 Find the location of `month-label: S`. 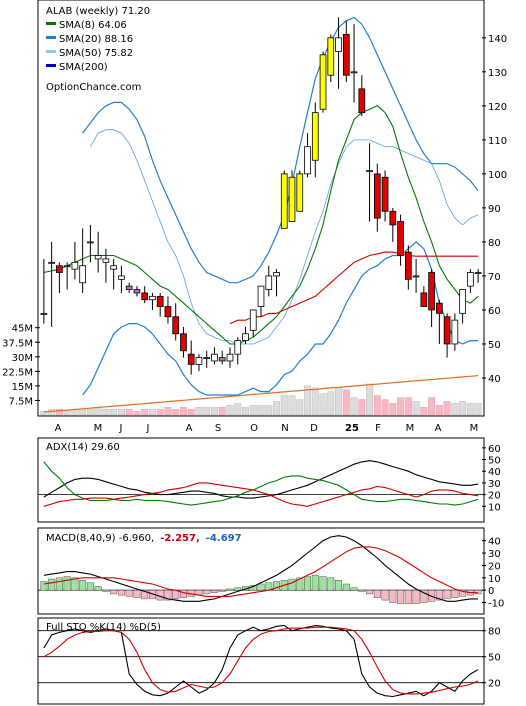

month-label: S is located at coordinates (218, 428).